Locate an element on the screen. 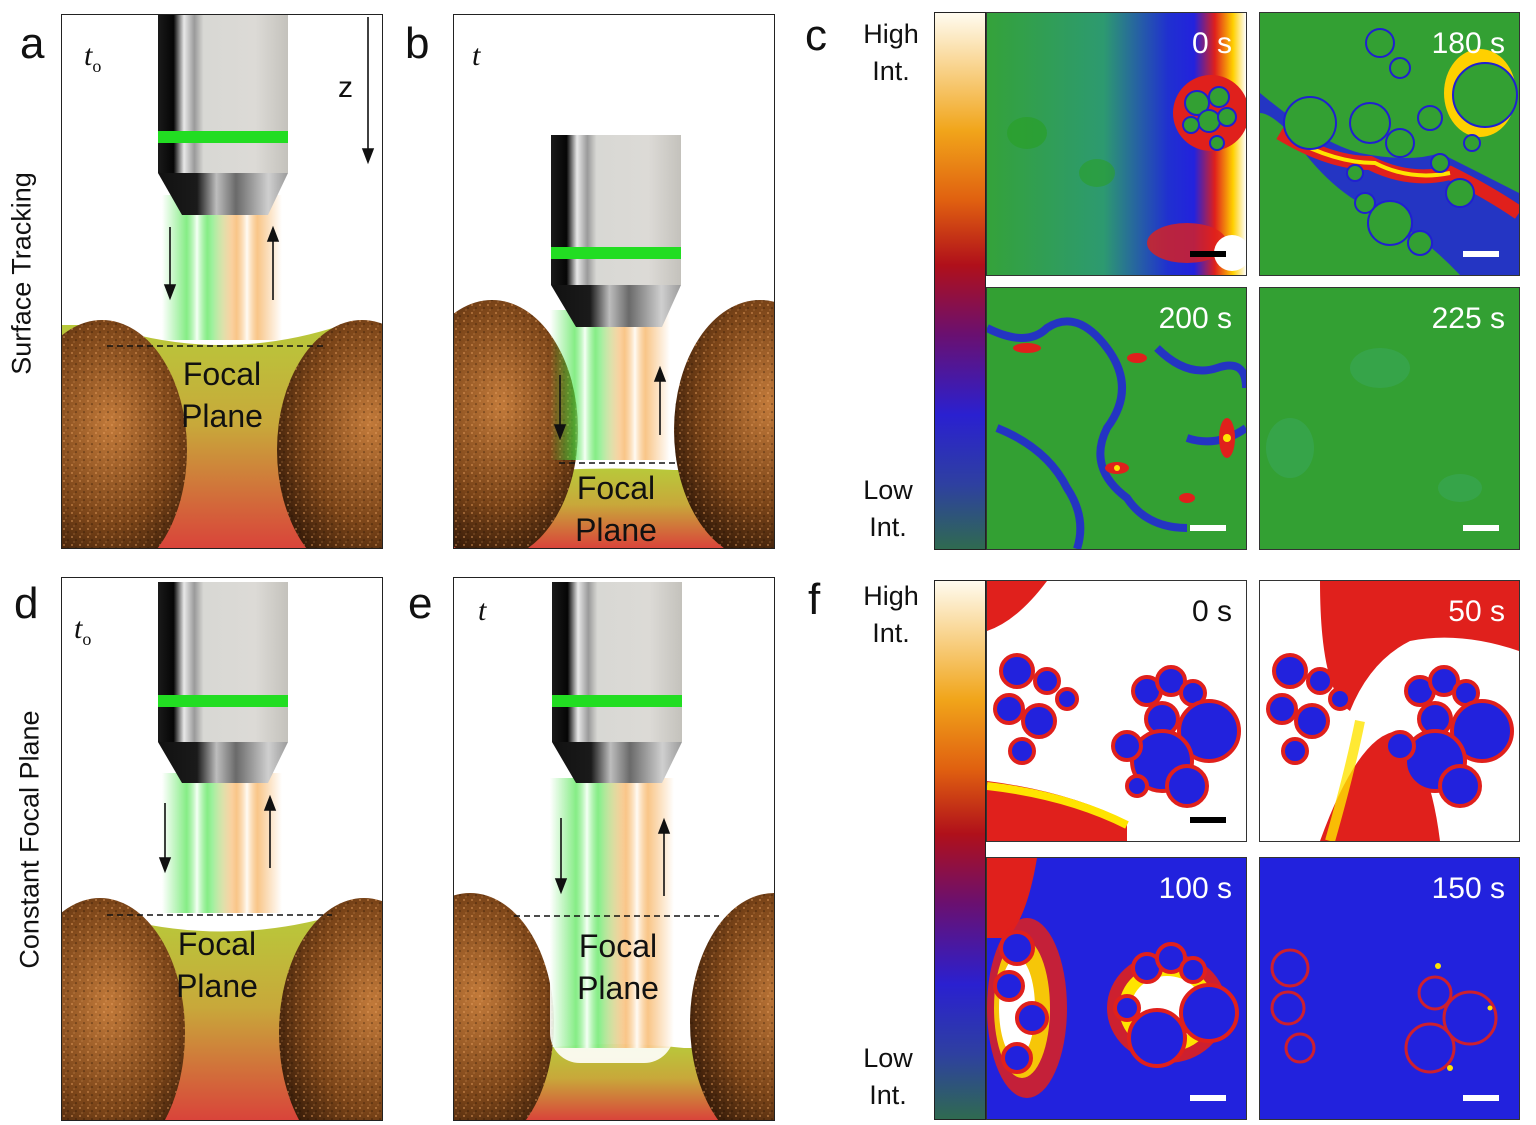 This screenshot has height=1125, width=1536. panel-letter-f: f is located at coordinates (814, 599).